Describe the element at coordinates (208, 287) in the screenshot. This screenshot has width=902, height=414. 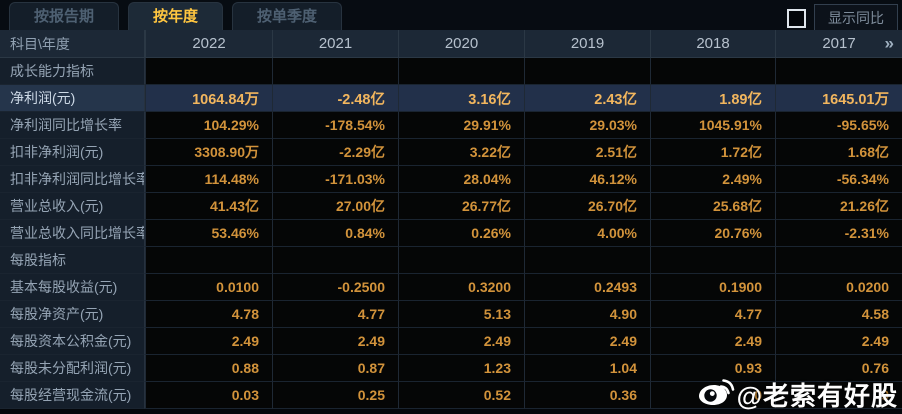
I see `value-cell: 0.0100` at that location.